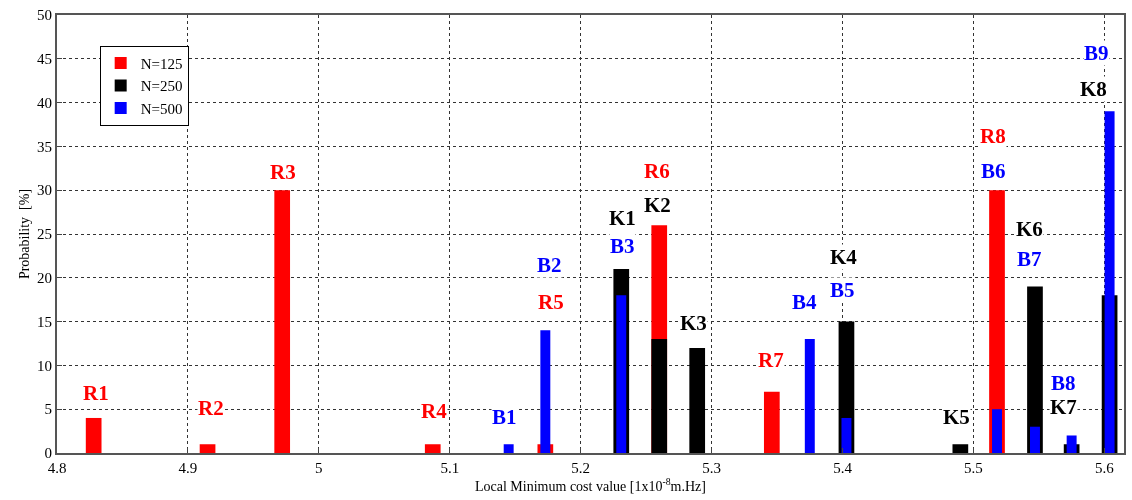 This screenshot has height=500, width=1132. I want to click on legend-label: N=250, so click(161, 86).